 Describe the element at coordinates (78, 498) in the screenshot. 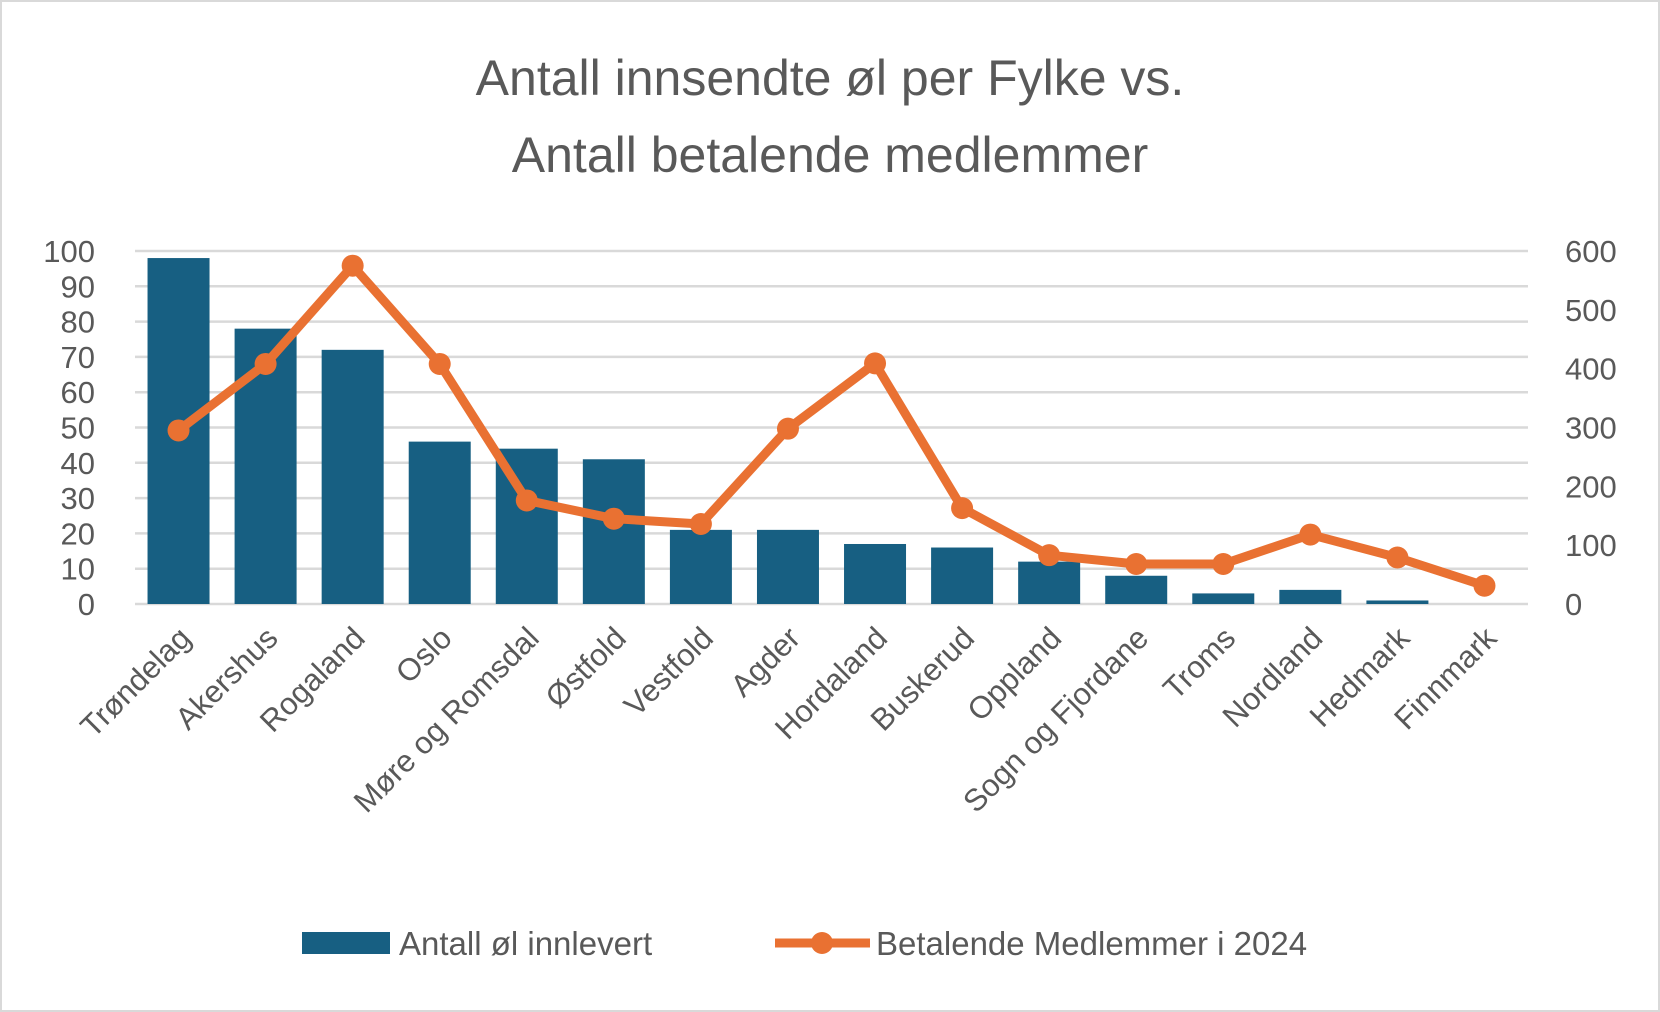

I see `left-axis-tick-label: 30` at that location.